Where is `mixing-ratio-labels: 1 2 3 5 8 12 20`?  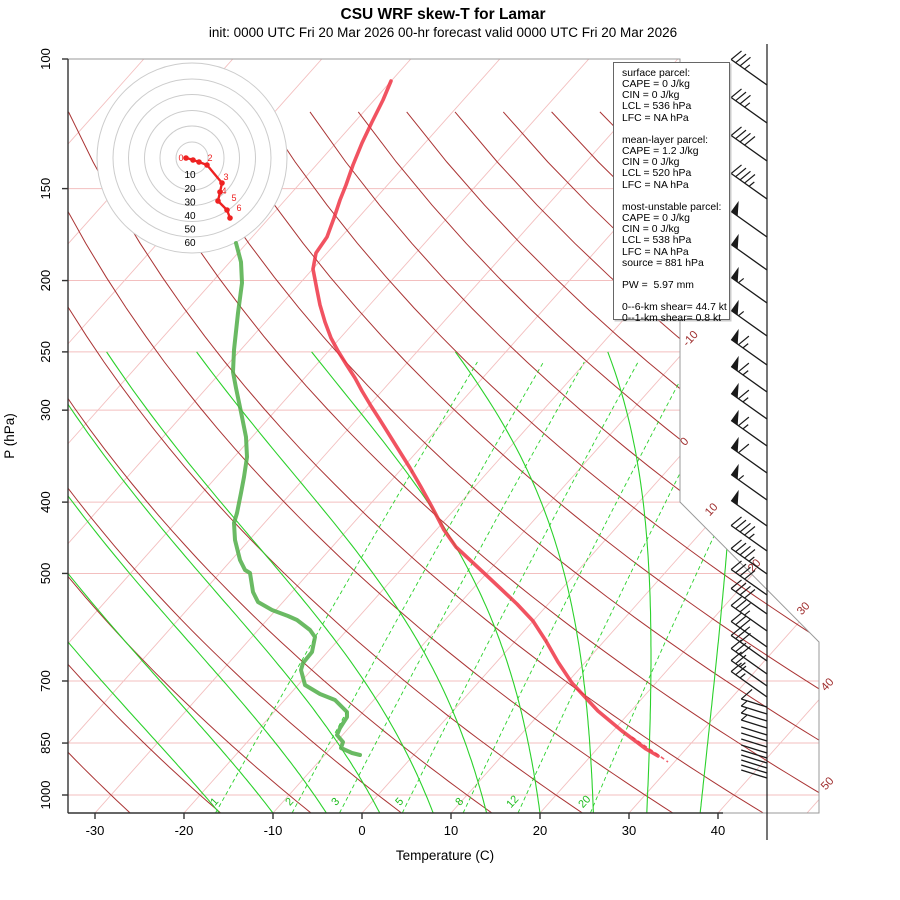
mixing-ratio-labels: 1 2 3 5 8 12 20 is located at coordinates (400, 801).